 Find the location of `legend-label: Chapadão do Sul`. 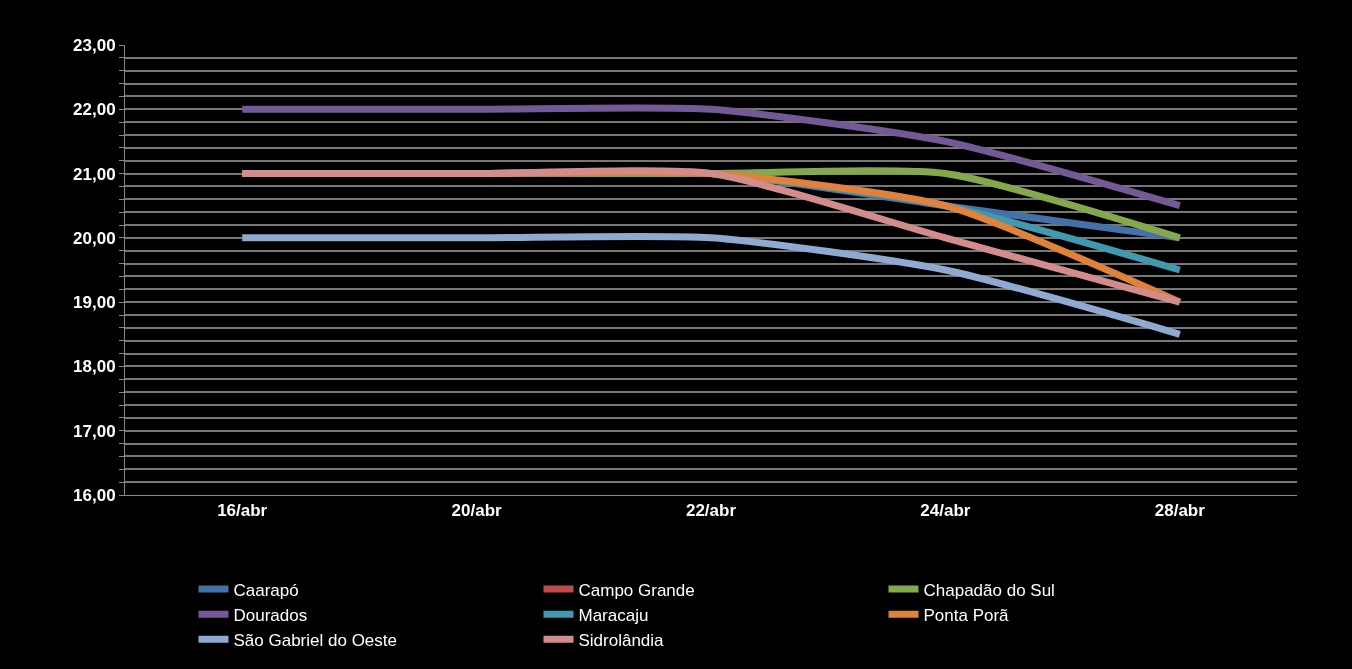

legend-label: Chapadão do Sul is located at coordinates (989, 590).